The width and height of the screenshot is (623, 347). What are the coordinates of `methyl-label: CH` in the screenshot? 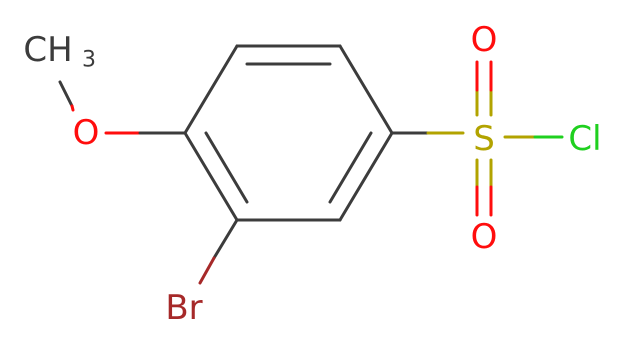 It's located at (47, 50).